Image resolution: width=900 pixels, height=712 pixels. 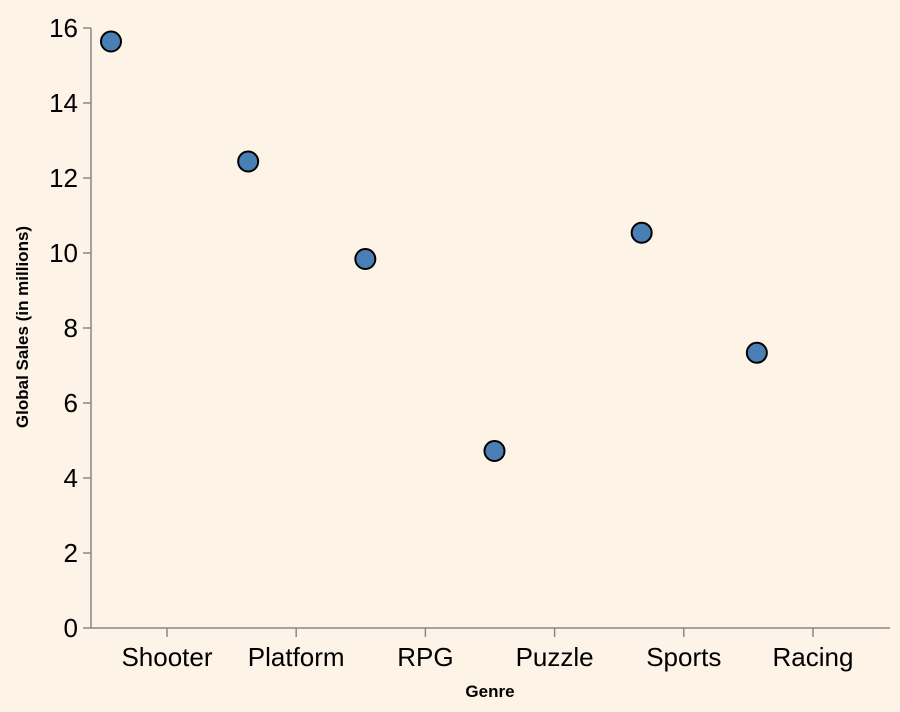 I want to click on x-tick-label: Sports, so click(x=683, y=657).